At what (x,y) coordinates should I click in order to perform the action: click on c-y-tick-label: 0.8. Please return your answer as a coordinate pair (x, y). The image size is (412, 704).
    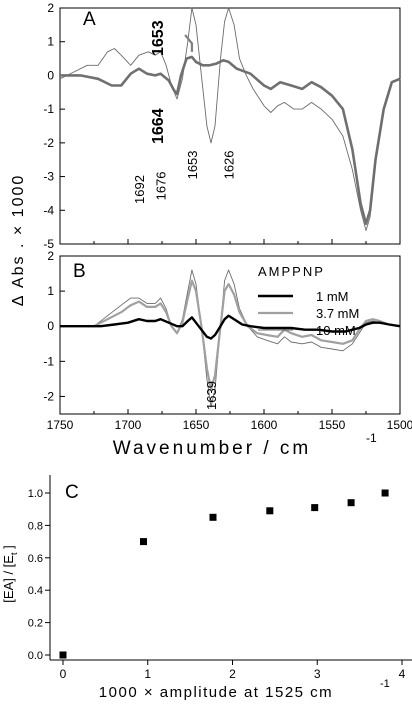
    Looking at the image, I should click on (35, 526).